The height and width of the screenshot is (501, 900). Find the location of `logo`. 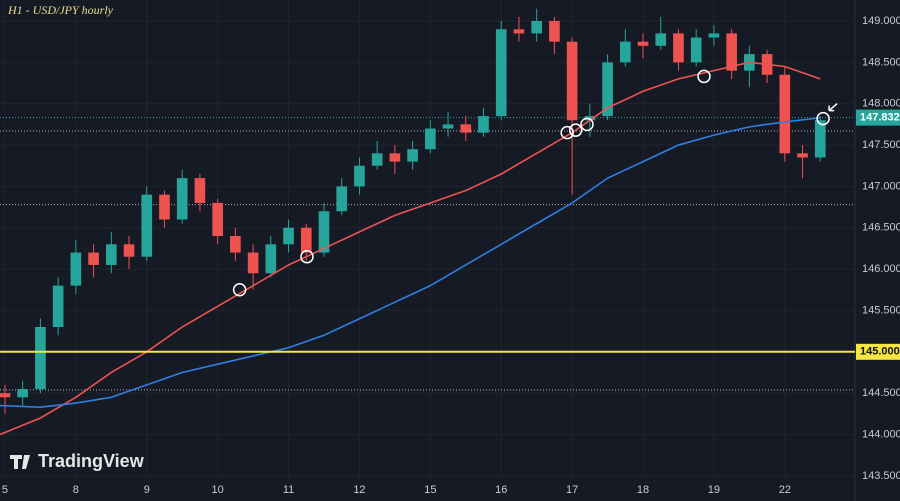

logo is located at coordinates (20, 462).